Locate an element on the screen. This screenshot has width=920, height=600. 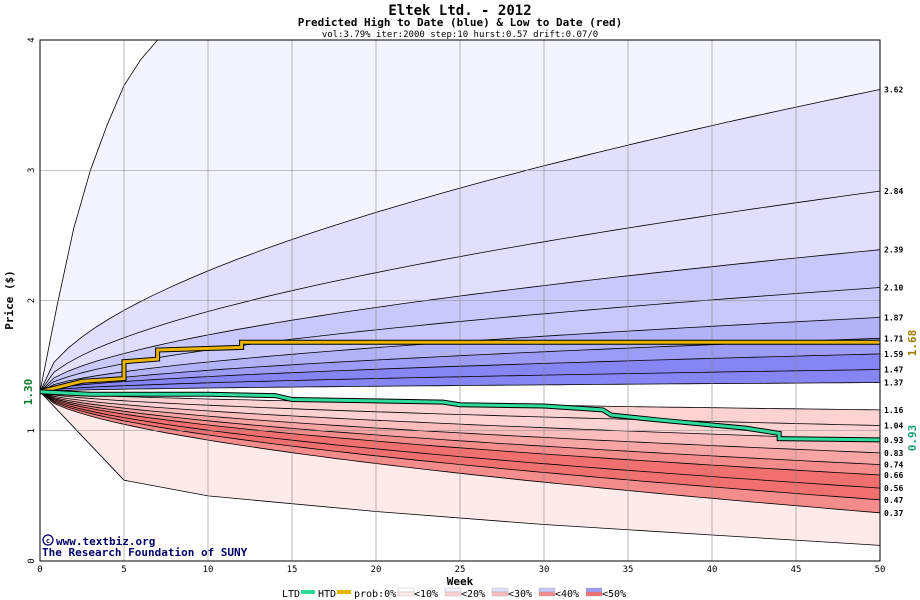
series-htd is located at coordinates (459, 367).